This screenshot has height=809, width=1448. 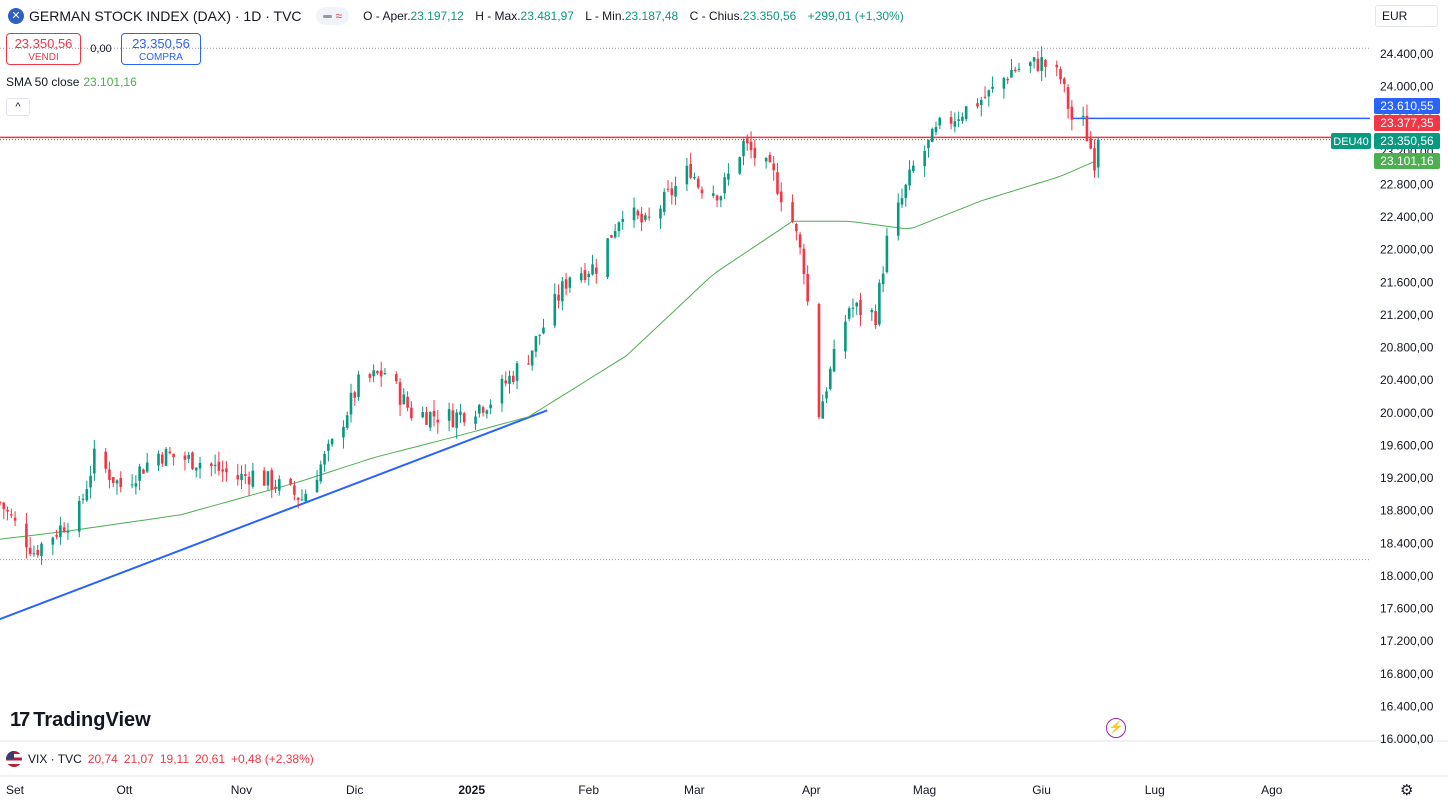 What do you see at coordinates (71, 82) in the screenshot?
I see `sma-legend: SMA 50 close 23.101,16` at bounding box center [71, 82].